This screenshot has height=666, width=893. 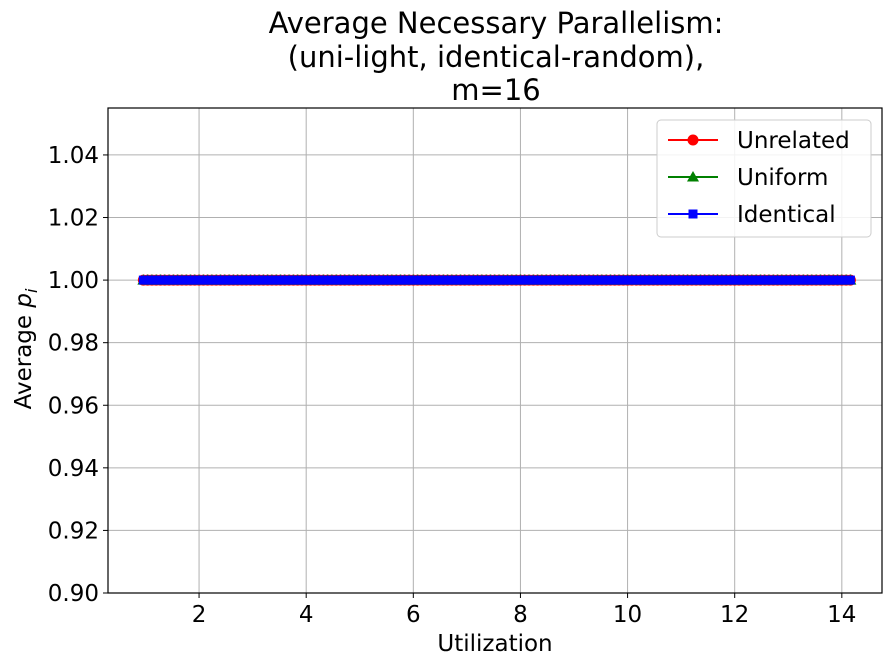 What do you see at coordinates (413, 615) in the screenshot?
I see `x-tick-label: 6` at bounding box center [413, 615].